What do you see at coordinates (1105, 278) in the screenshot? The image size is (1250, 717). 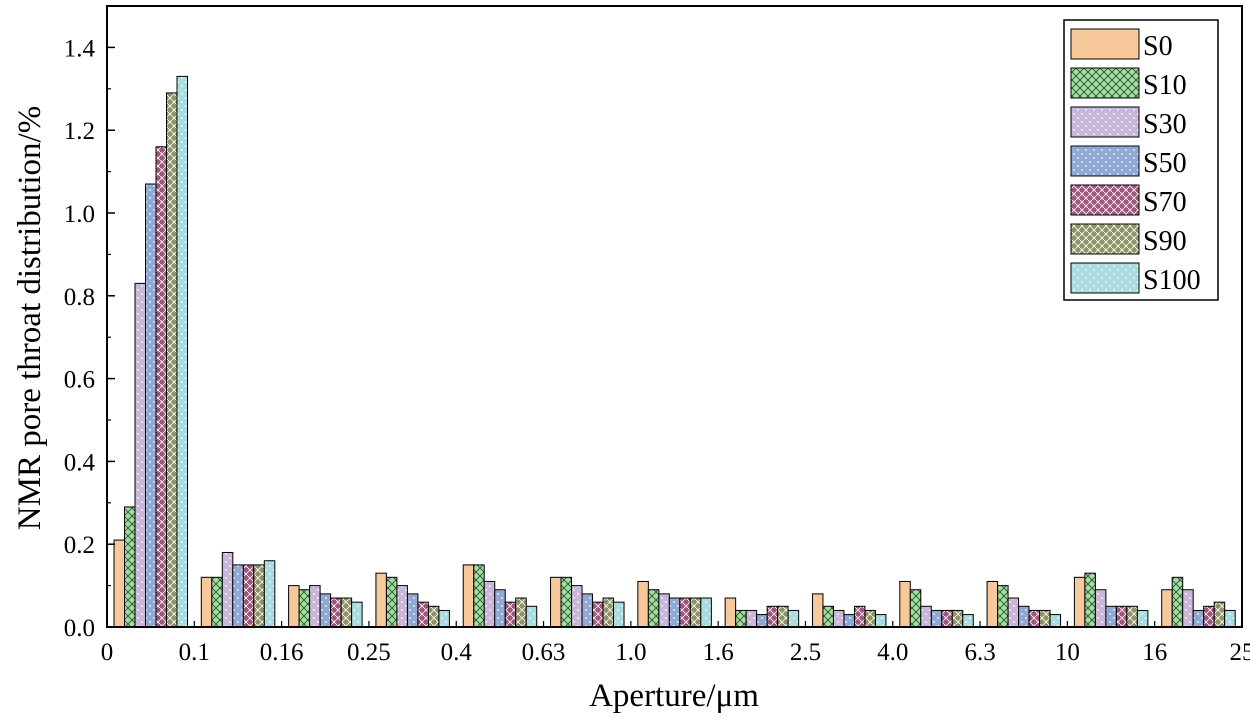 I see `legend-swatch-s100` at bounding box center [1105, 278].